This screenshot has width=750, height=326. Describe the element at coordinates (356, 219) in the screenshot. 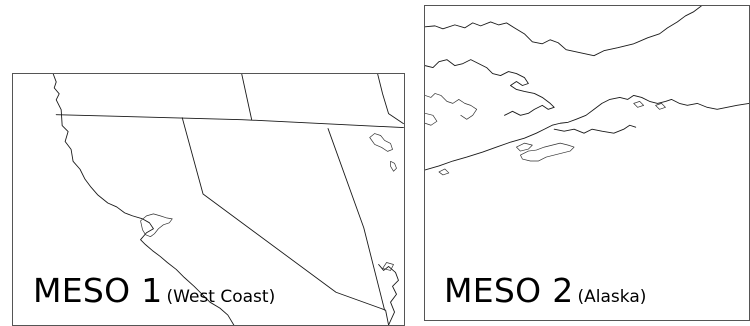

I see `state-border-nv-ut` at that location.